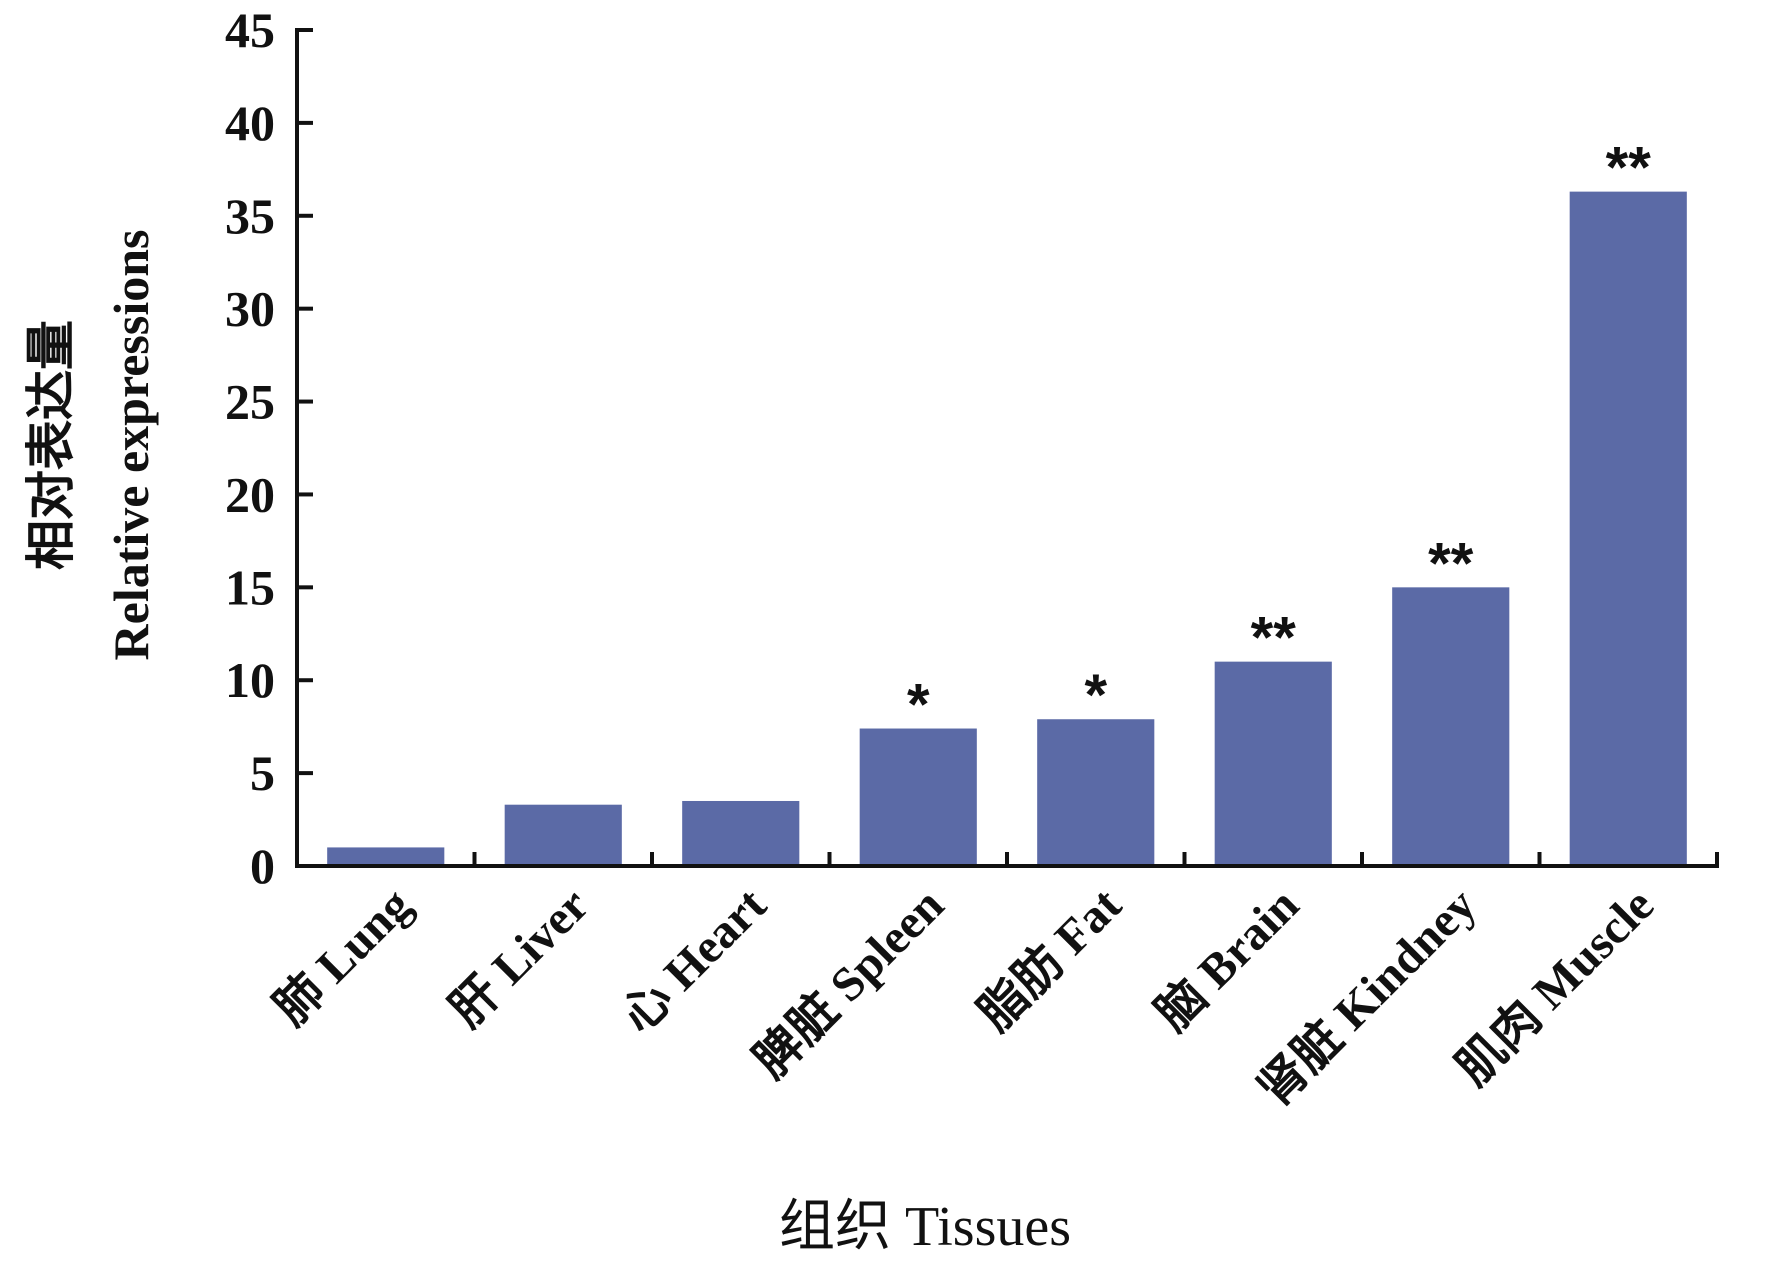 The image size is (1774, 1263). What do you see at coordinates (1227, 959) in the screenshot?
I see `x-tick-label: 脑 Brain` at bounding box center [1227, 959].